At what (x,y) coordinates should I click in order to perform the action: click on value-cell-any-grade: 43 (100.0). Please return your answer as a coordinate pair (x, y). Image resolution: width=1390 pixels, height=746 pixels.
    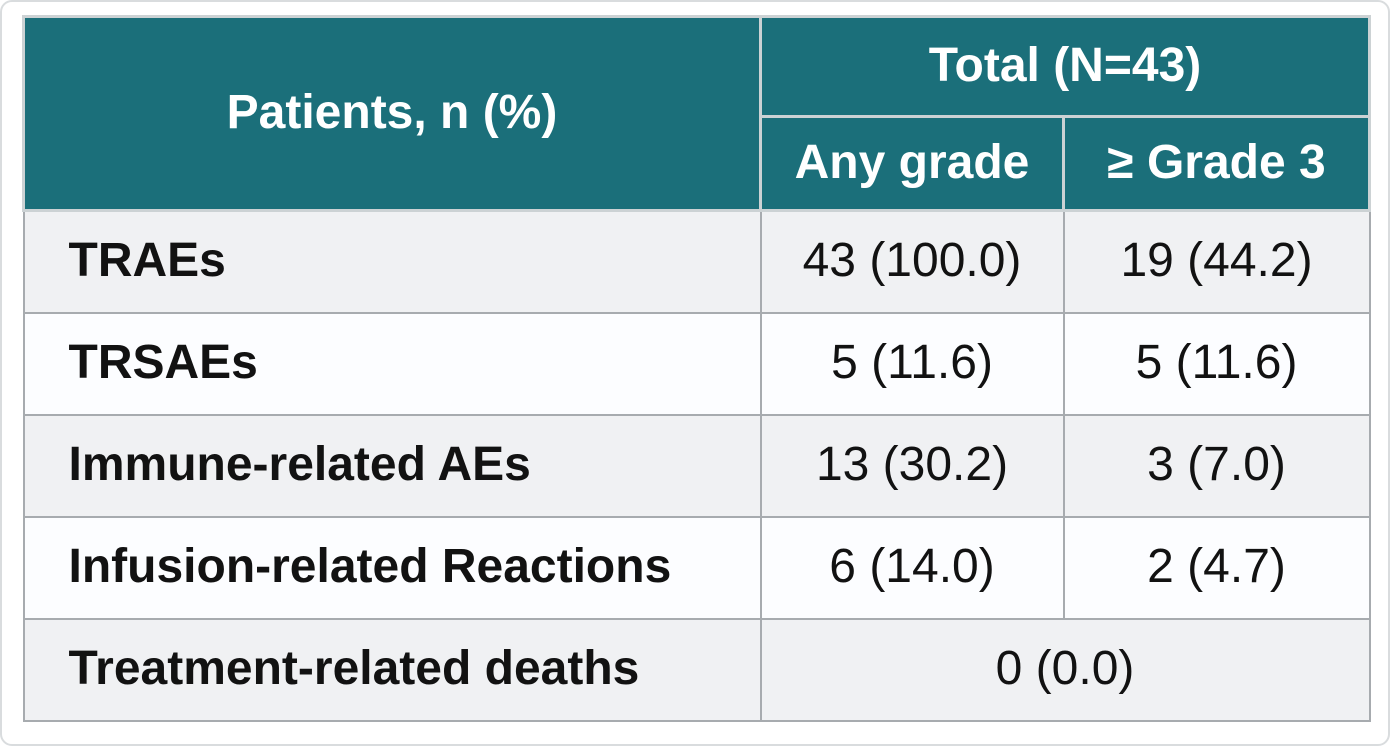
    Looking at the image, I should click on (912, 261).